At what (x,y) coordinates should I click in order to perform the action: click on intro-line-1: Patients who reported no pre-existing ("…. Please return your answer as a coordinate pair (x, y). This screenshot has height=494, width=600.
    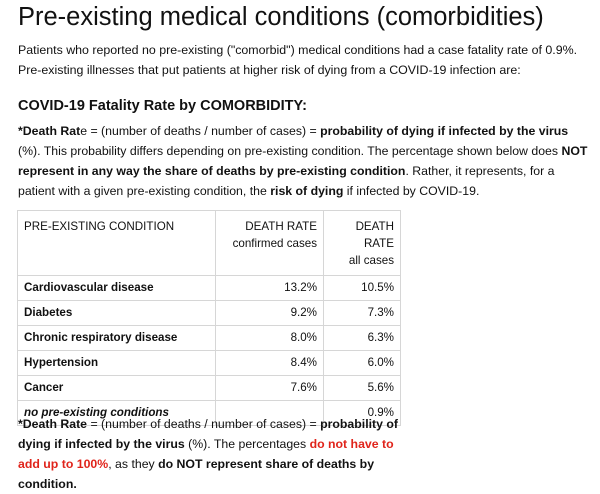
    Looking at the image, I should click on (298, 50).